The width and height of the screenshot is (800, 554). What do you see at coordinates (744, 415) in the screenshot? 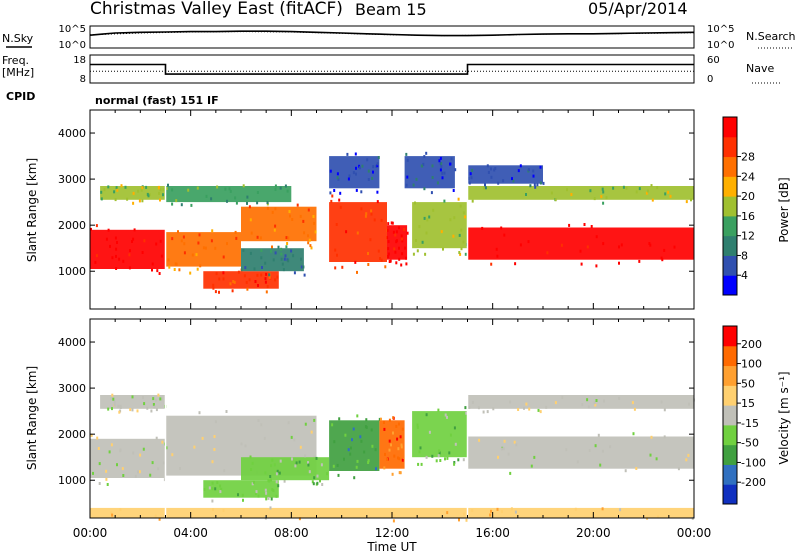
I see `velocity-colorbar: 200 100 50 15 -15 -50 -100 -200` at bounding box center [744, 415].